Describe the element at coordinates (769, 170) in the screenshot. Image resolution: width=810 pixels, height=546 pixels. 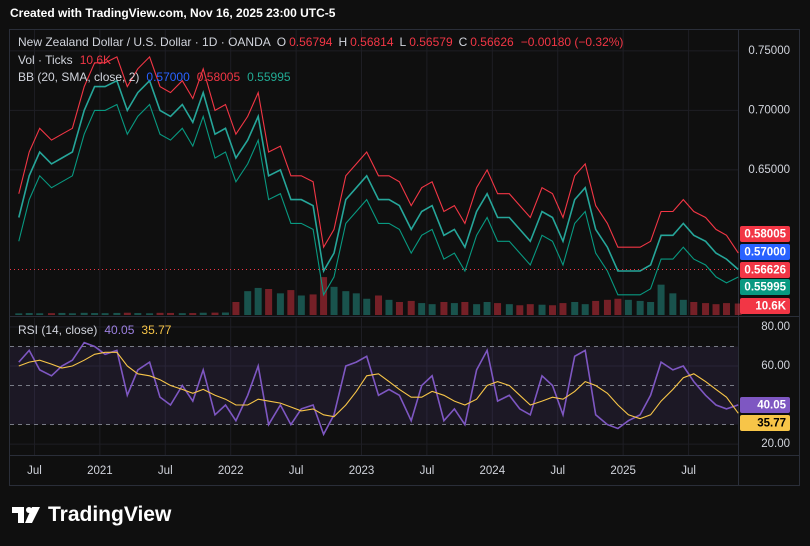
I see `y-tick-label: 0.65000` at that location.